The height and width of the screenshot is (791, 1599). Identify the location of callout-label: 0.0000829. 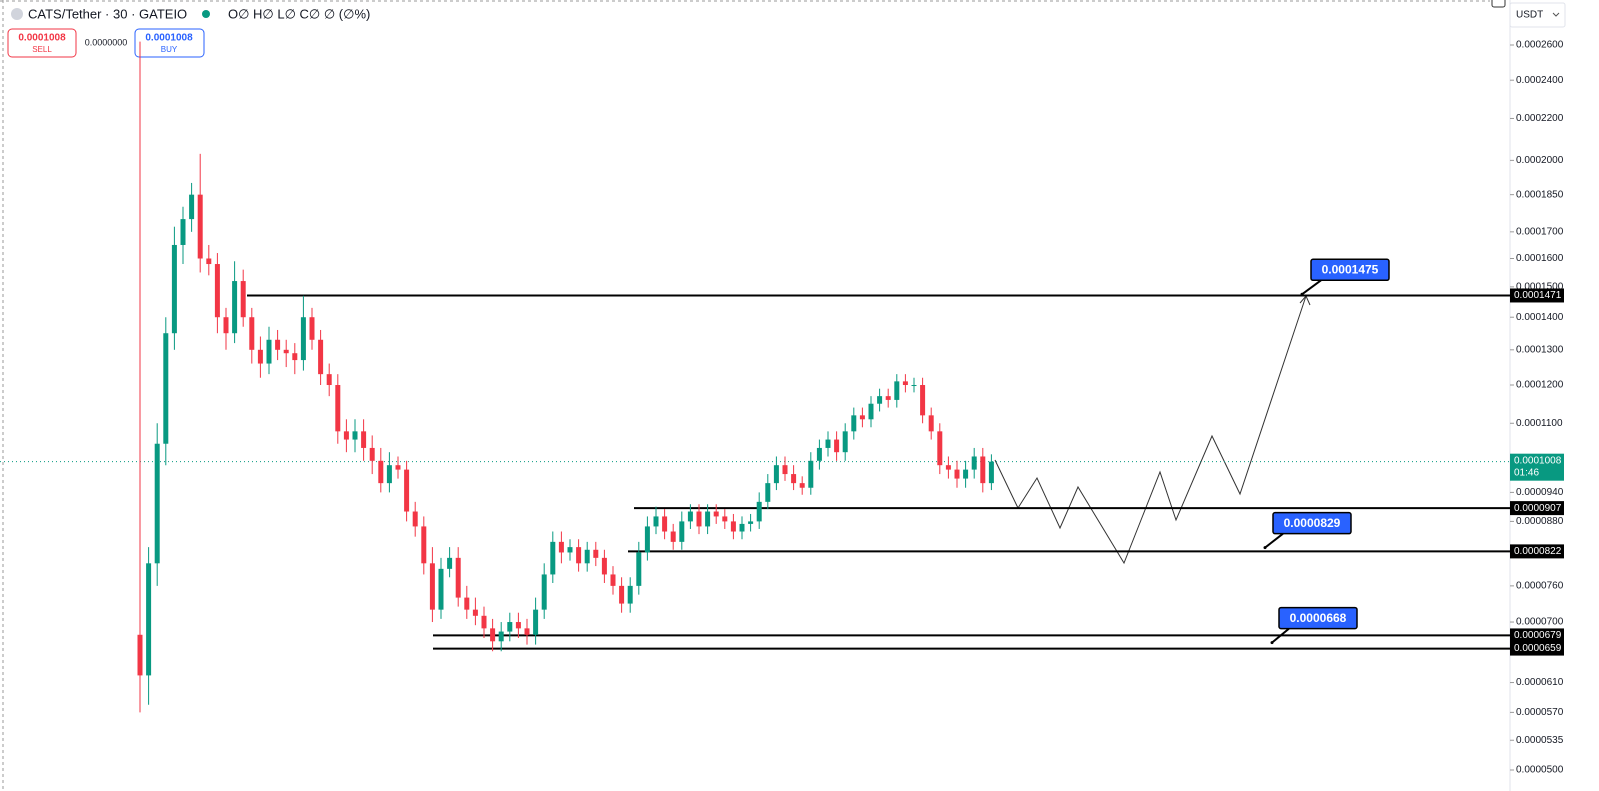
(1312, 523).